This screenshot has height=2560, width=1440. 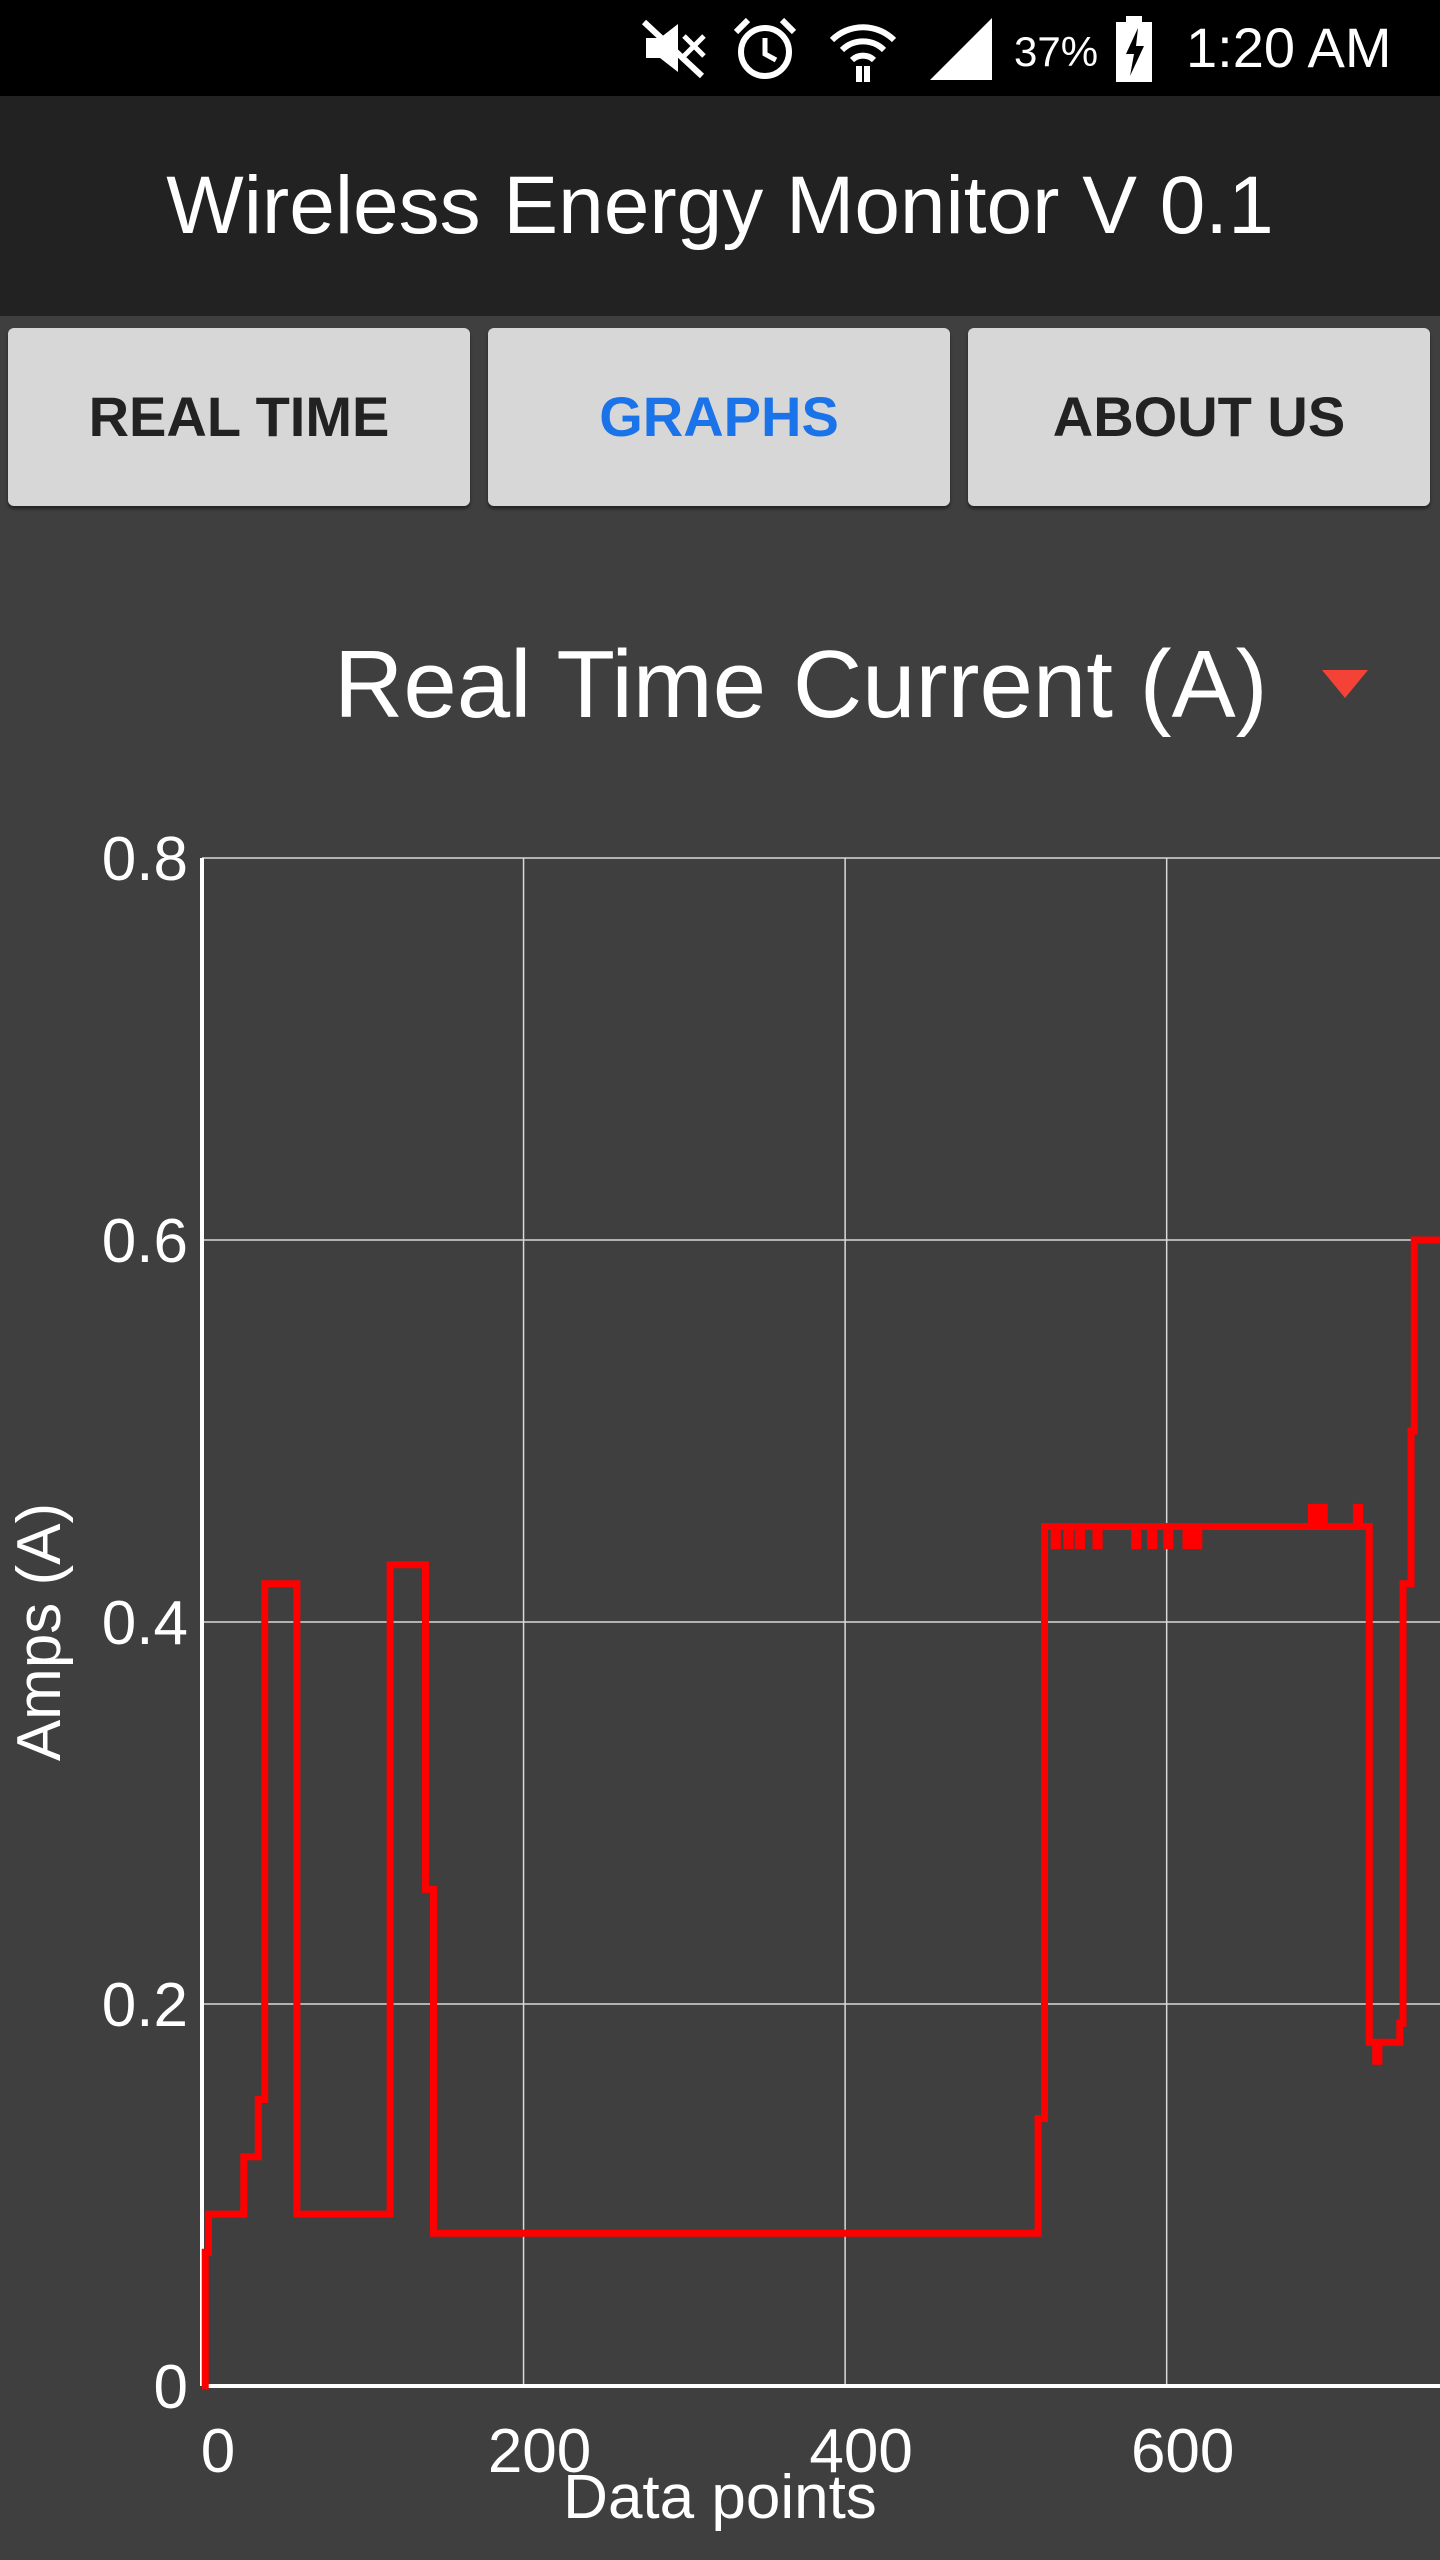 I want to click on tab-graphs: GRAPHS, so click(x=719, y=417).